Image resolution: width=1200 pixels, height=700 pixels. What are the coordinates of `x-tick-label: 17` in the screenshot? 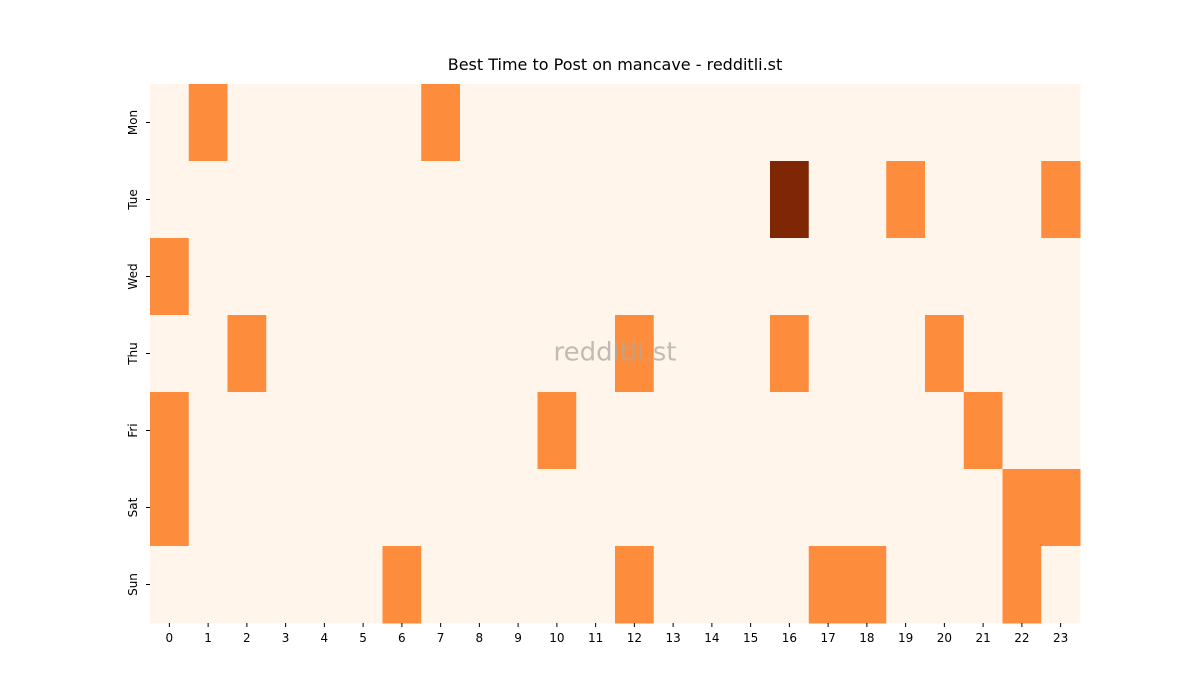 It's located at (827, 638).